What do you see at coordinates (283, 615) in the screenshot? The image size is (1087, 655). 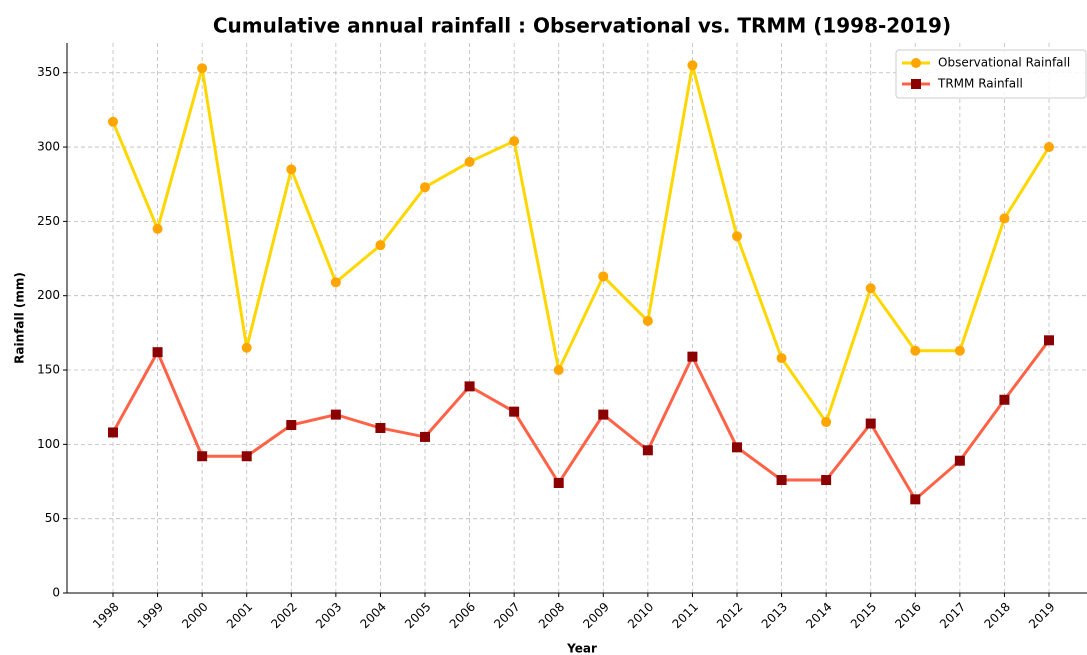 I see `x-tick-label: 2002` at bounding box center [283, 615].